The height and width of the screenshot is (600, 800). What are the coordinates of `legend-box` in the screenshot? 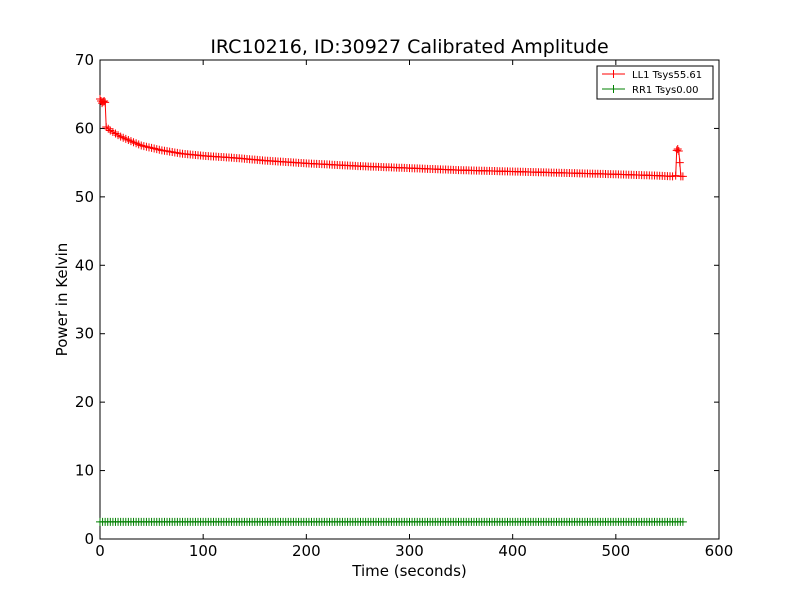 It's located at (655, 82).